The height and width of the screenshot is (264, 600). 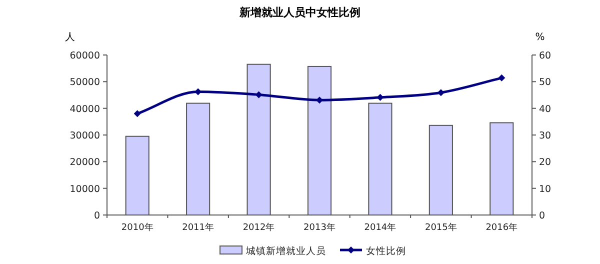 I want to click on y2-tick-label: 20, so click(x=545, y=162).